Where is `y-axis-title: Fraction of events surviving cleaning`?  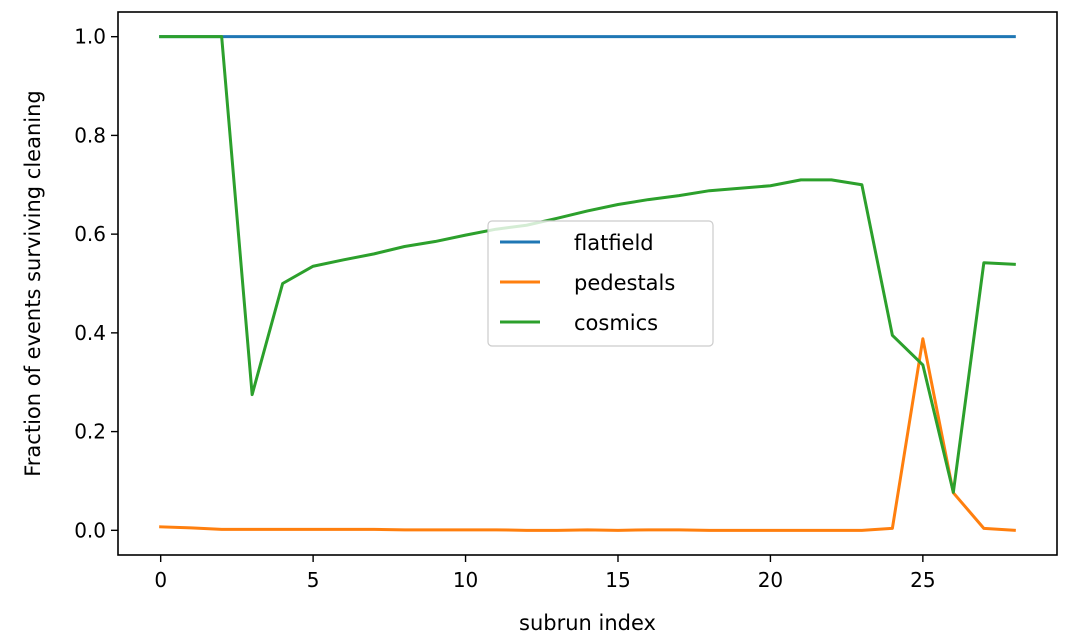 y-axis-title: Fraction of events surviving cleaning is located at coordinates (33, 283).